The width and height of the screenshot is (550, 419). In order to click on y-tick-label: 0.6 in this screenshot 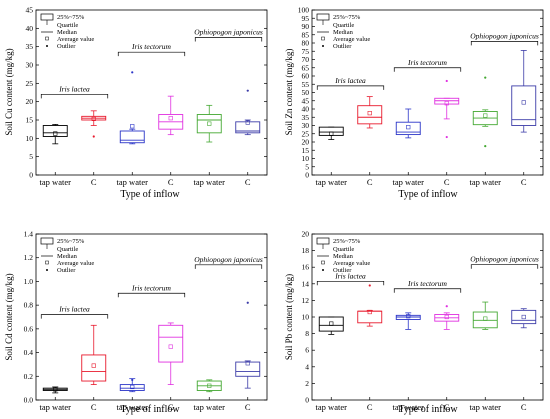, I will do `click(29, 328)`.